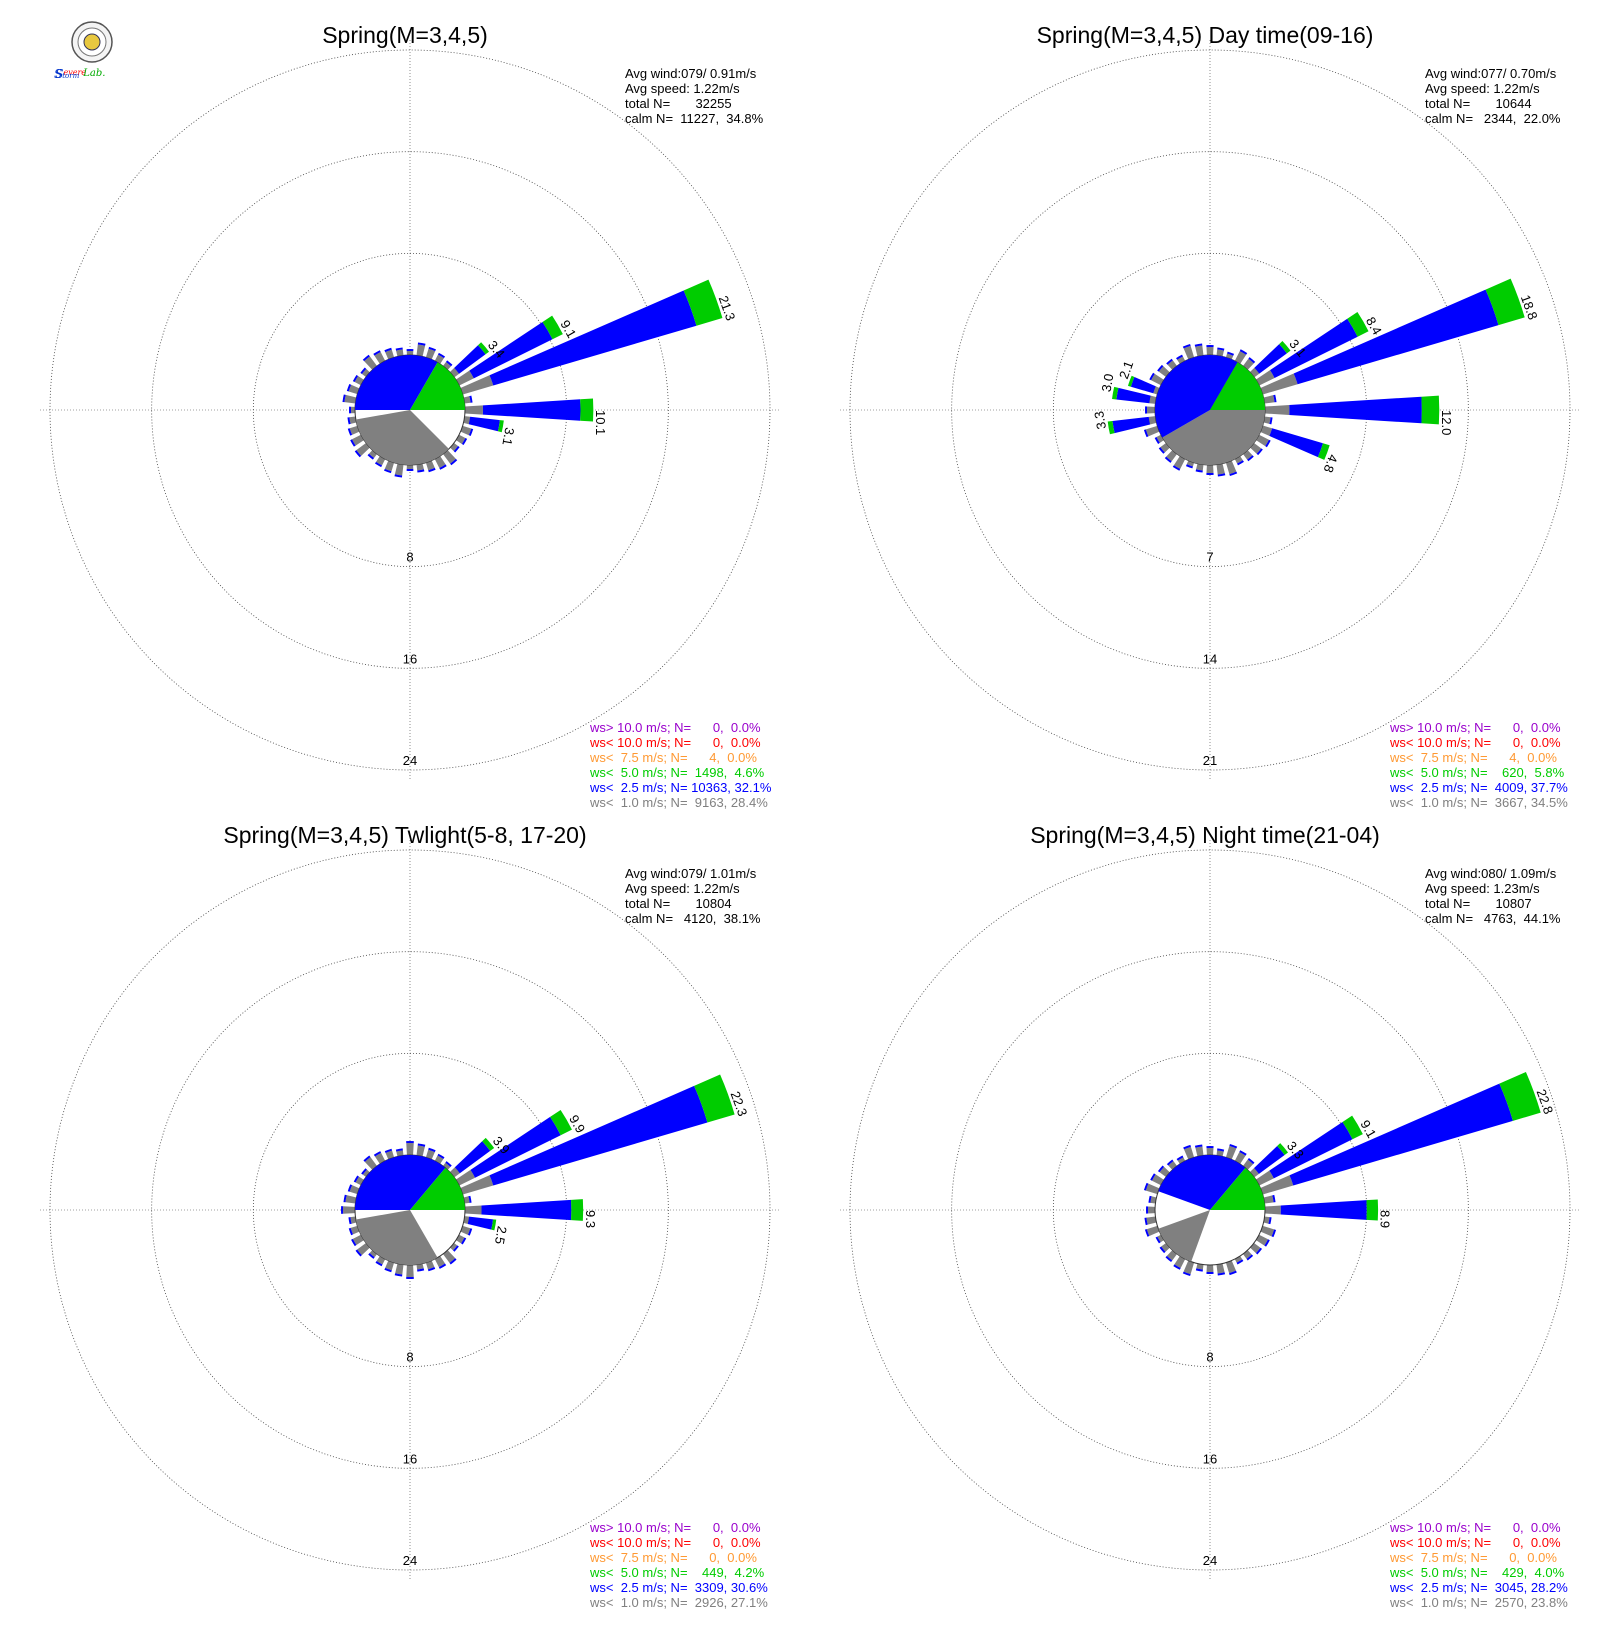 The height and width of the screenshot is (1640, 1620). I want to click on grid-ring, so click(1210, 1210).